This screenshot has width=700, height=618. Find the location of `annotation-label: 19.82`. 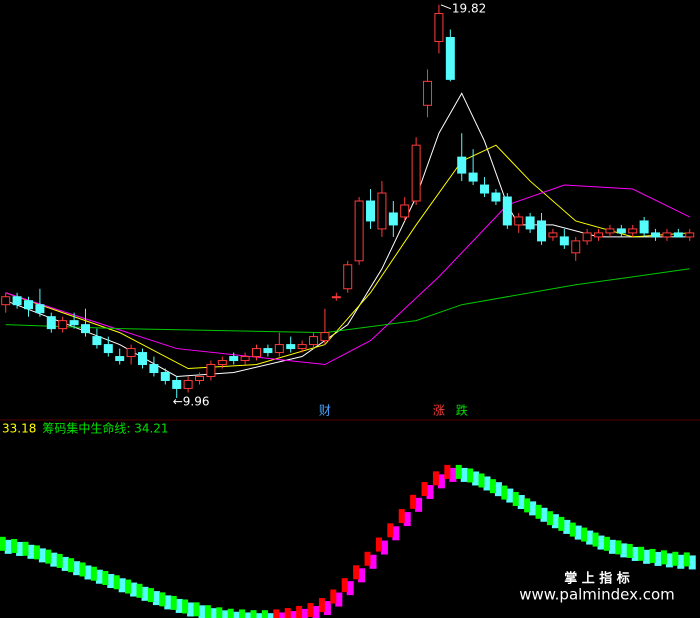

annotation-label: 19.82 is located at coordinates (469, 8).